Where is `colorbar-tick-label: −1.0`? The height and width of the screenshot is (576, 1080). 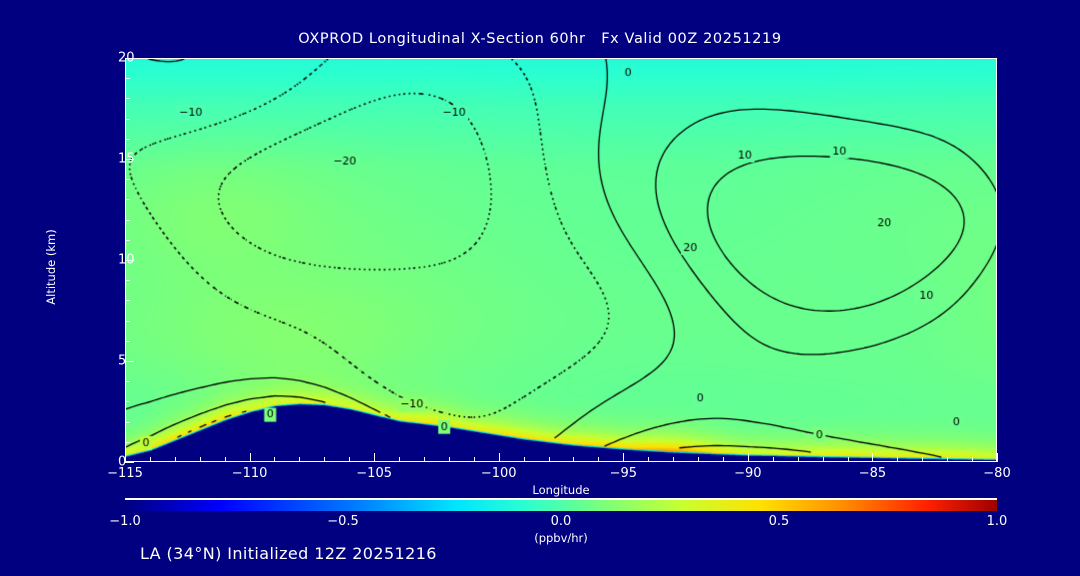 colorbar-tick-label: −1.0 is located at coordinates (125, 521).